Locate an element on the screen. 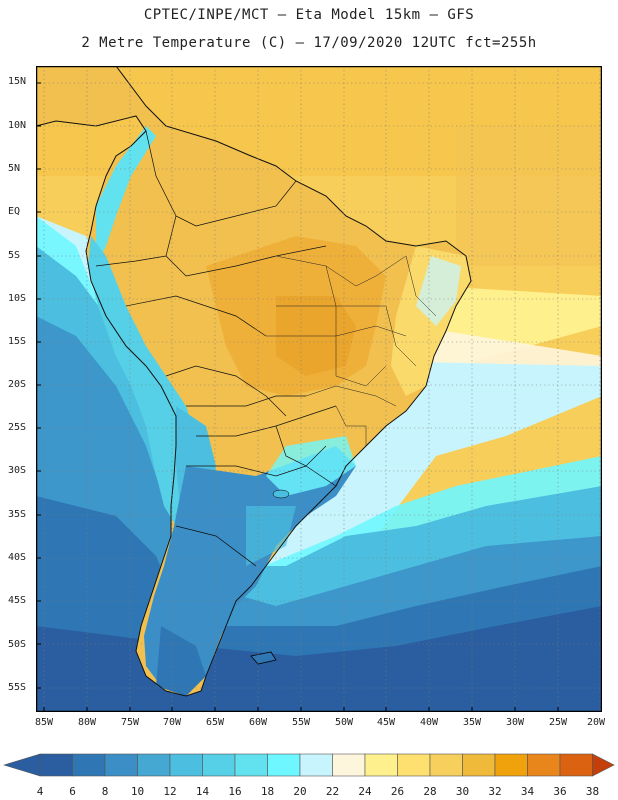 The height and width of the screenshot is (800, 618). lon-label-60w: 60W is located at coordinates (258, 722).